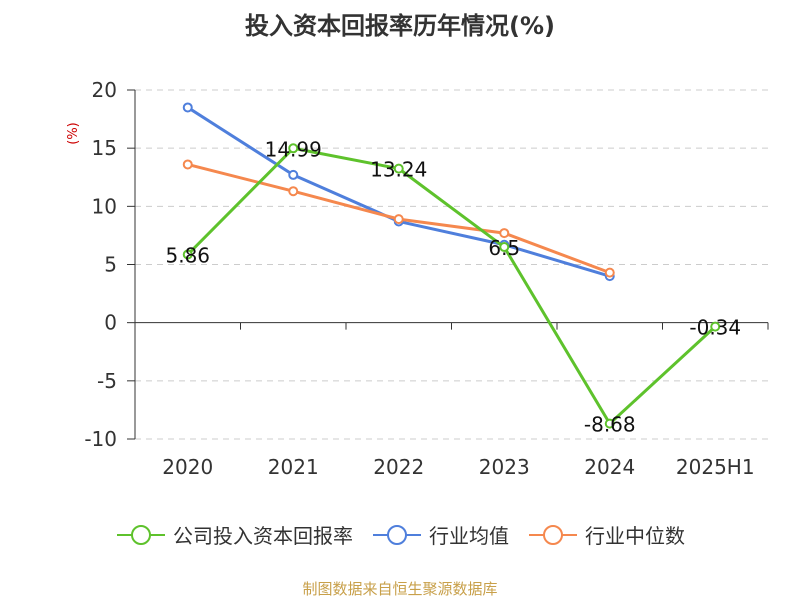 This screenshot has height=600, width=800. What do you see at coordinates (110, 323) in the screenshot?
I see `y-tick-label: 0` at bounding box center [110, 323].